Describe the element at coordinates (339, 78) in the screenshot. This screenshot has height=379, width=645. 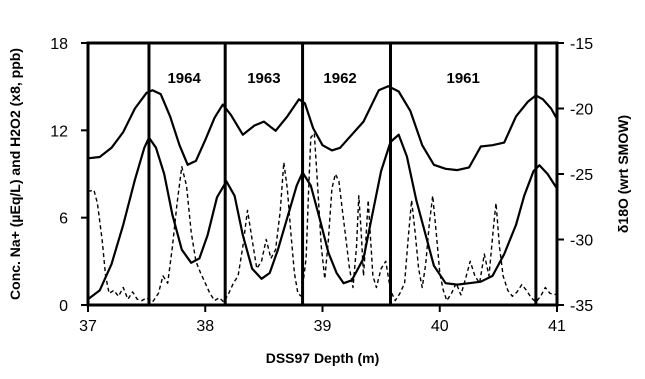
I see `year-label: 1962` at that location.